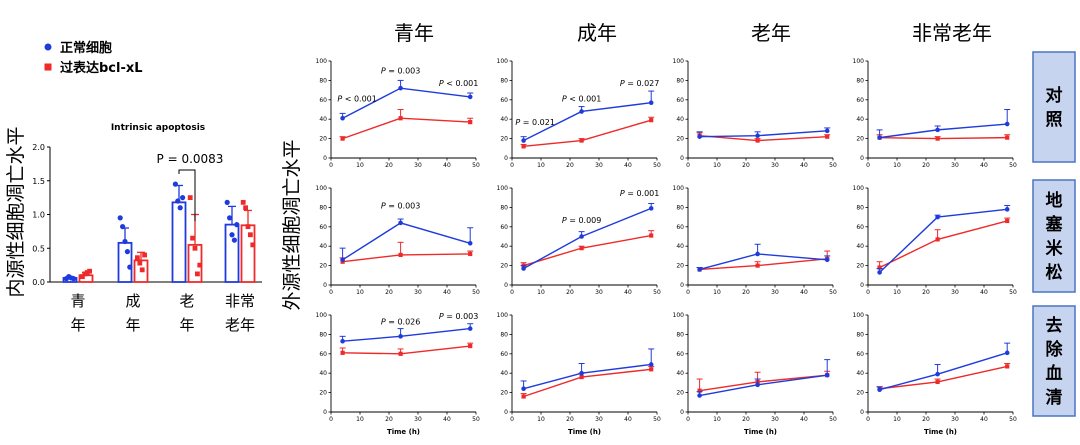 The width and height of the screenshot is (1080, 445). Describe the element at coordinates (940, 432) in the screenshot. I see `panel-x-axis-label: Time (h)` at that location.